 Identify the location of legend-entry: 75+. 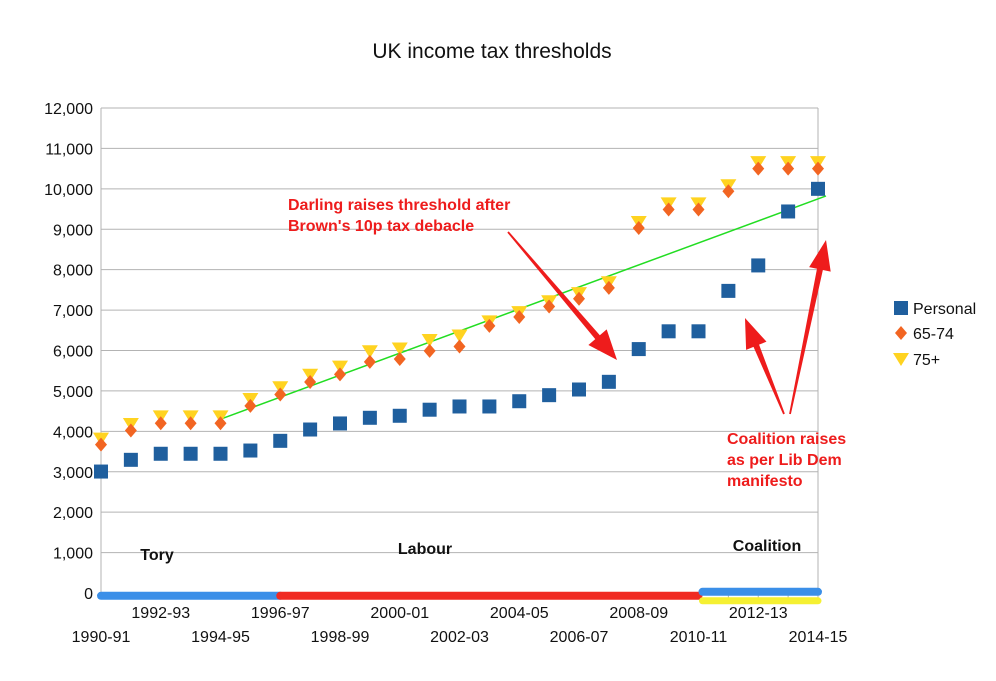
(926, 360).